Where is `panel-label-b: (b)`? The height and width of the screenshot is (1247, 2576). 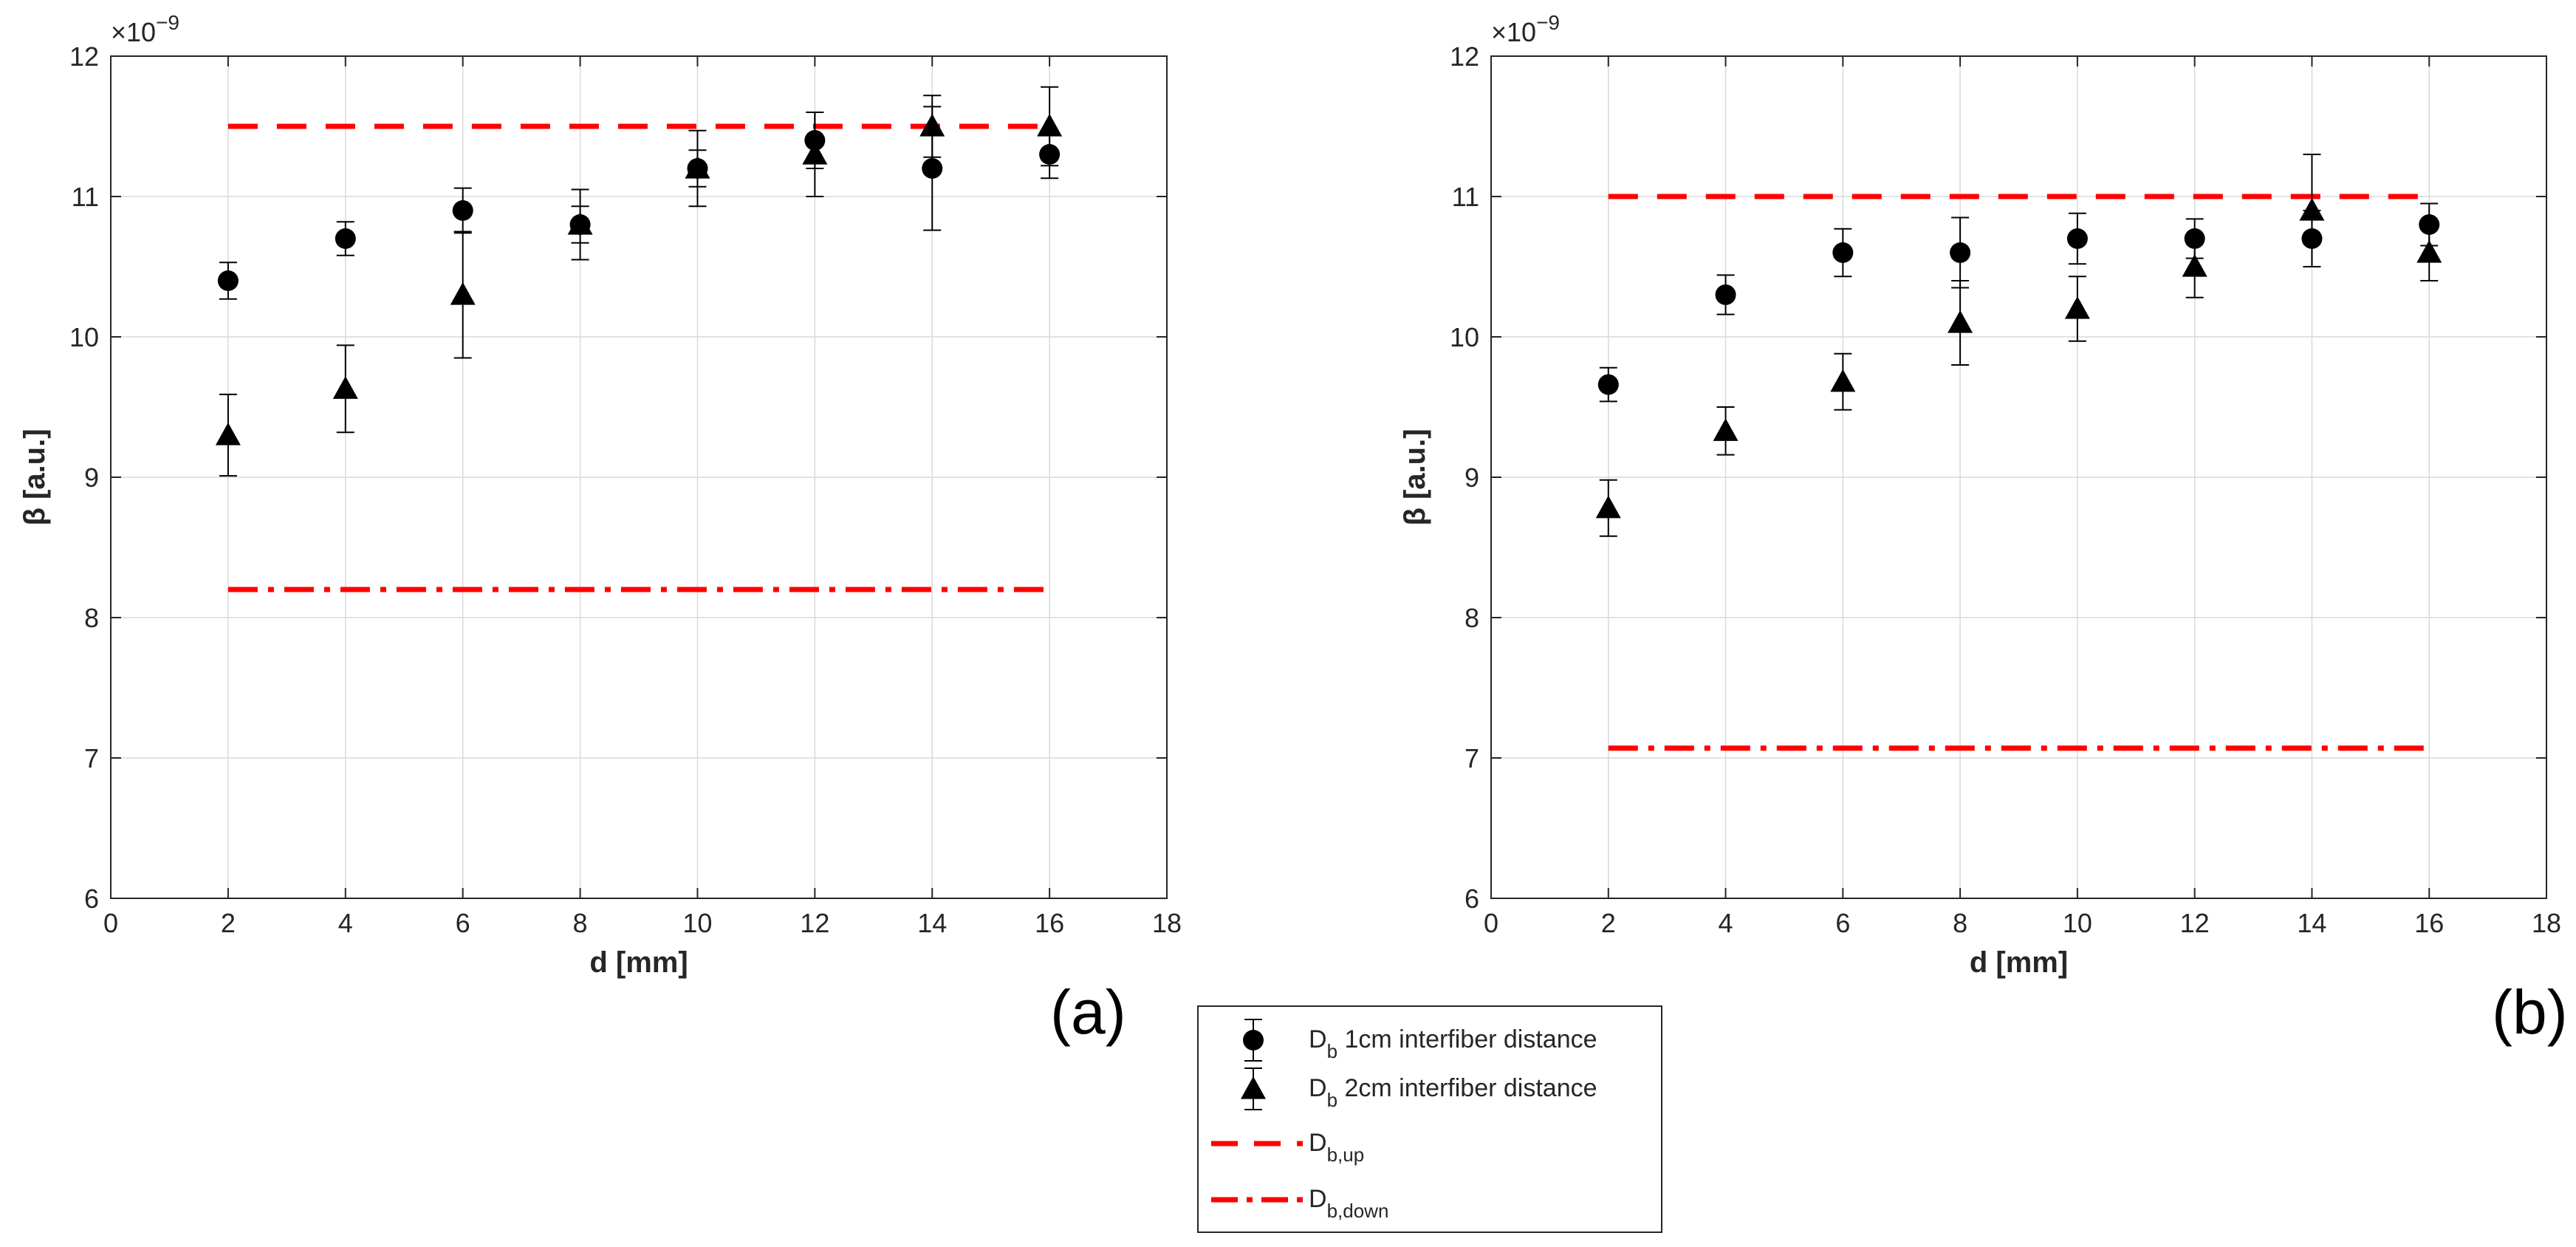
panel-label-b: (b) is located at coordinates (2530, 1012).